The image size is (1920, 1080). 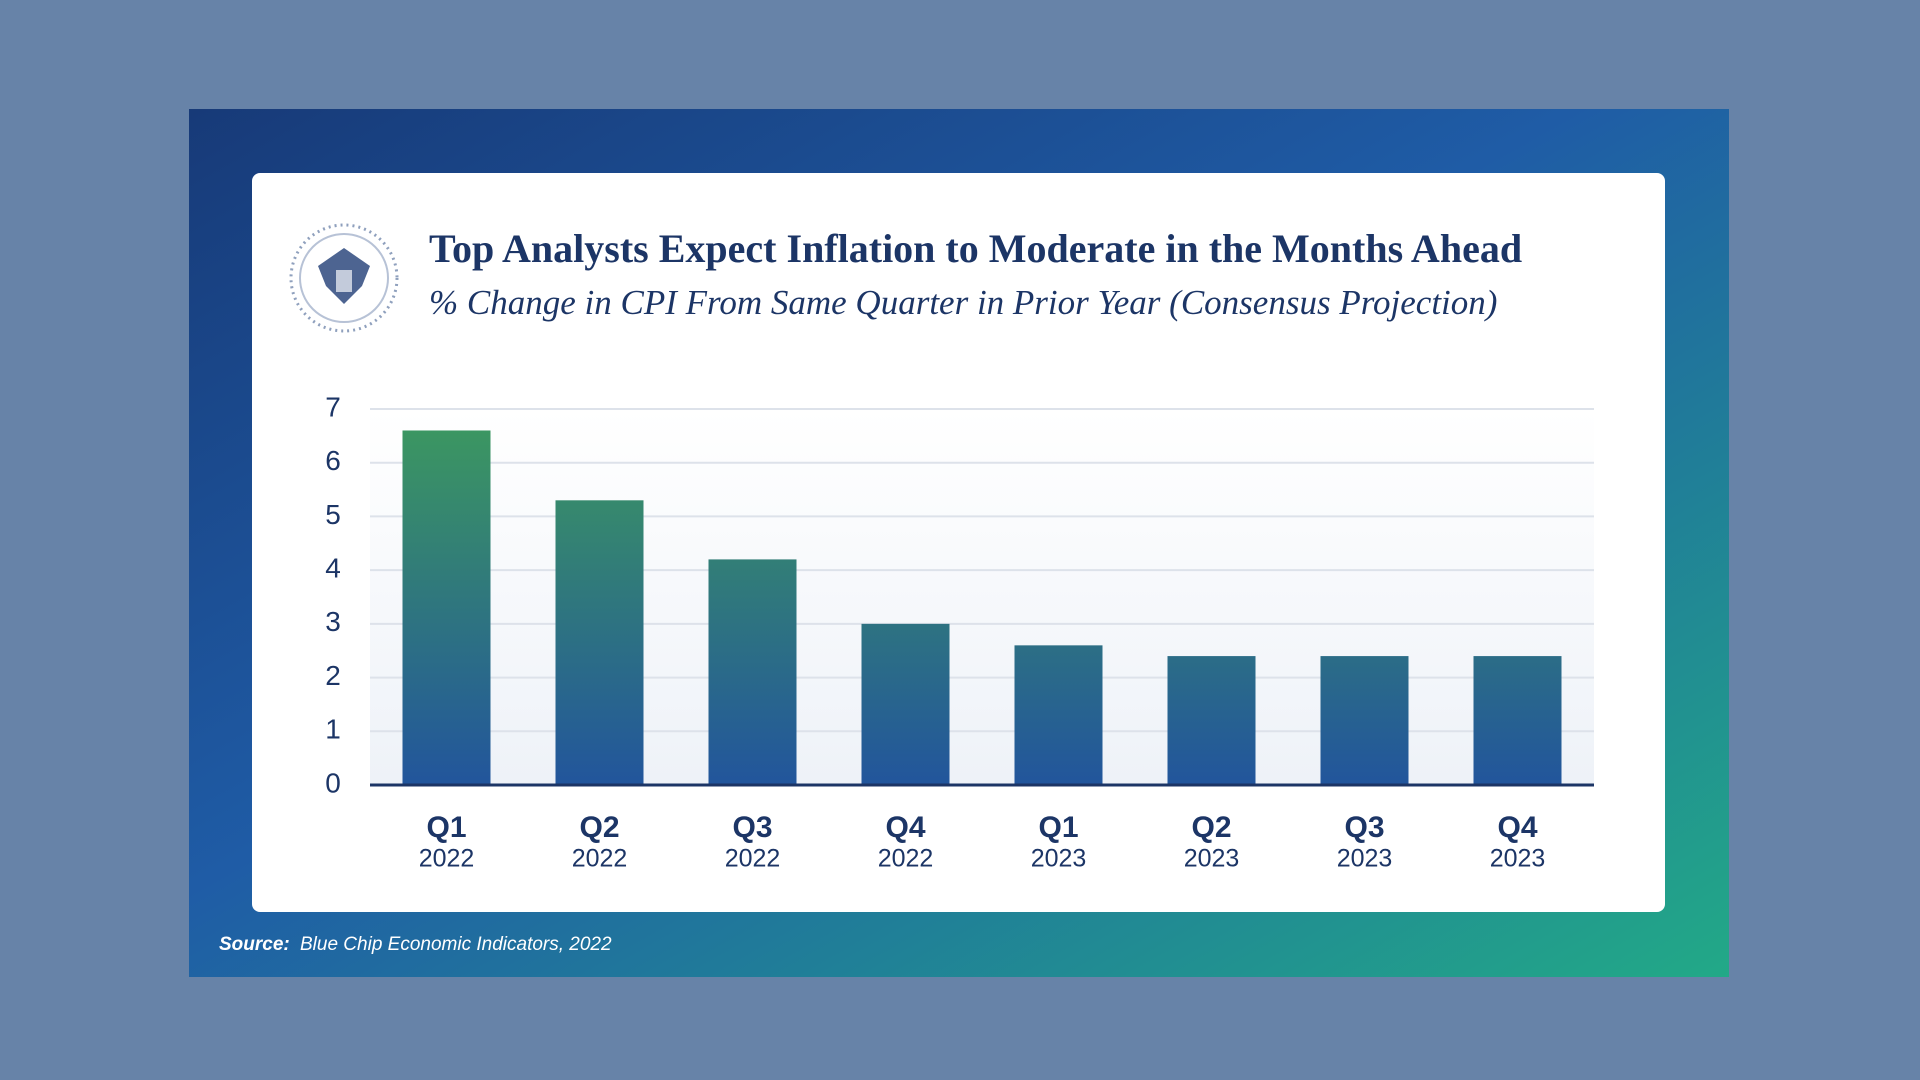 I want to click on y-tick-label: 4, so click(x=333, y=568).